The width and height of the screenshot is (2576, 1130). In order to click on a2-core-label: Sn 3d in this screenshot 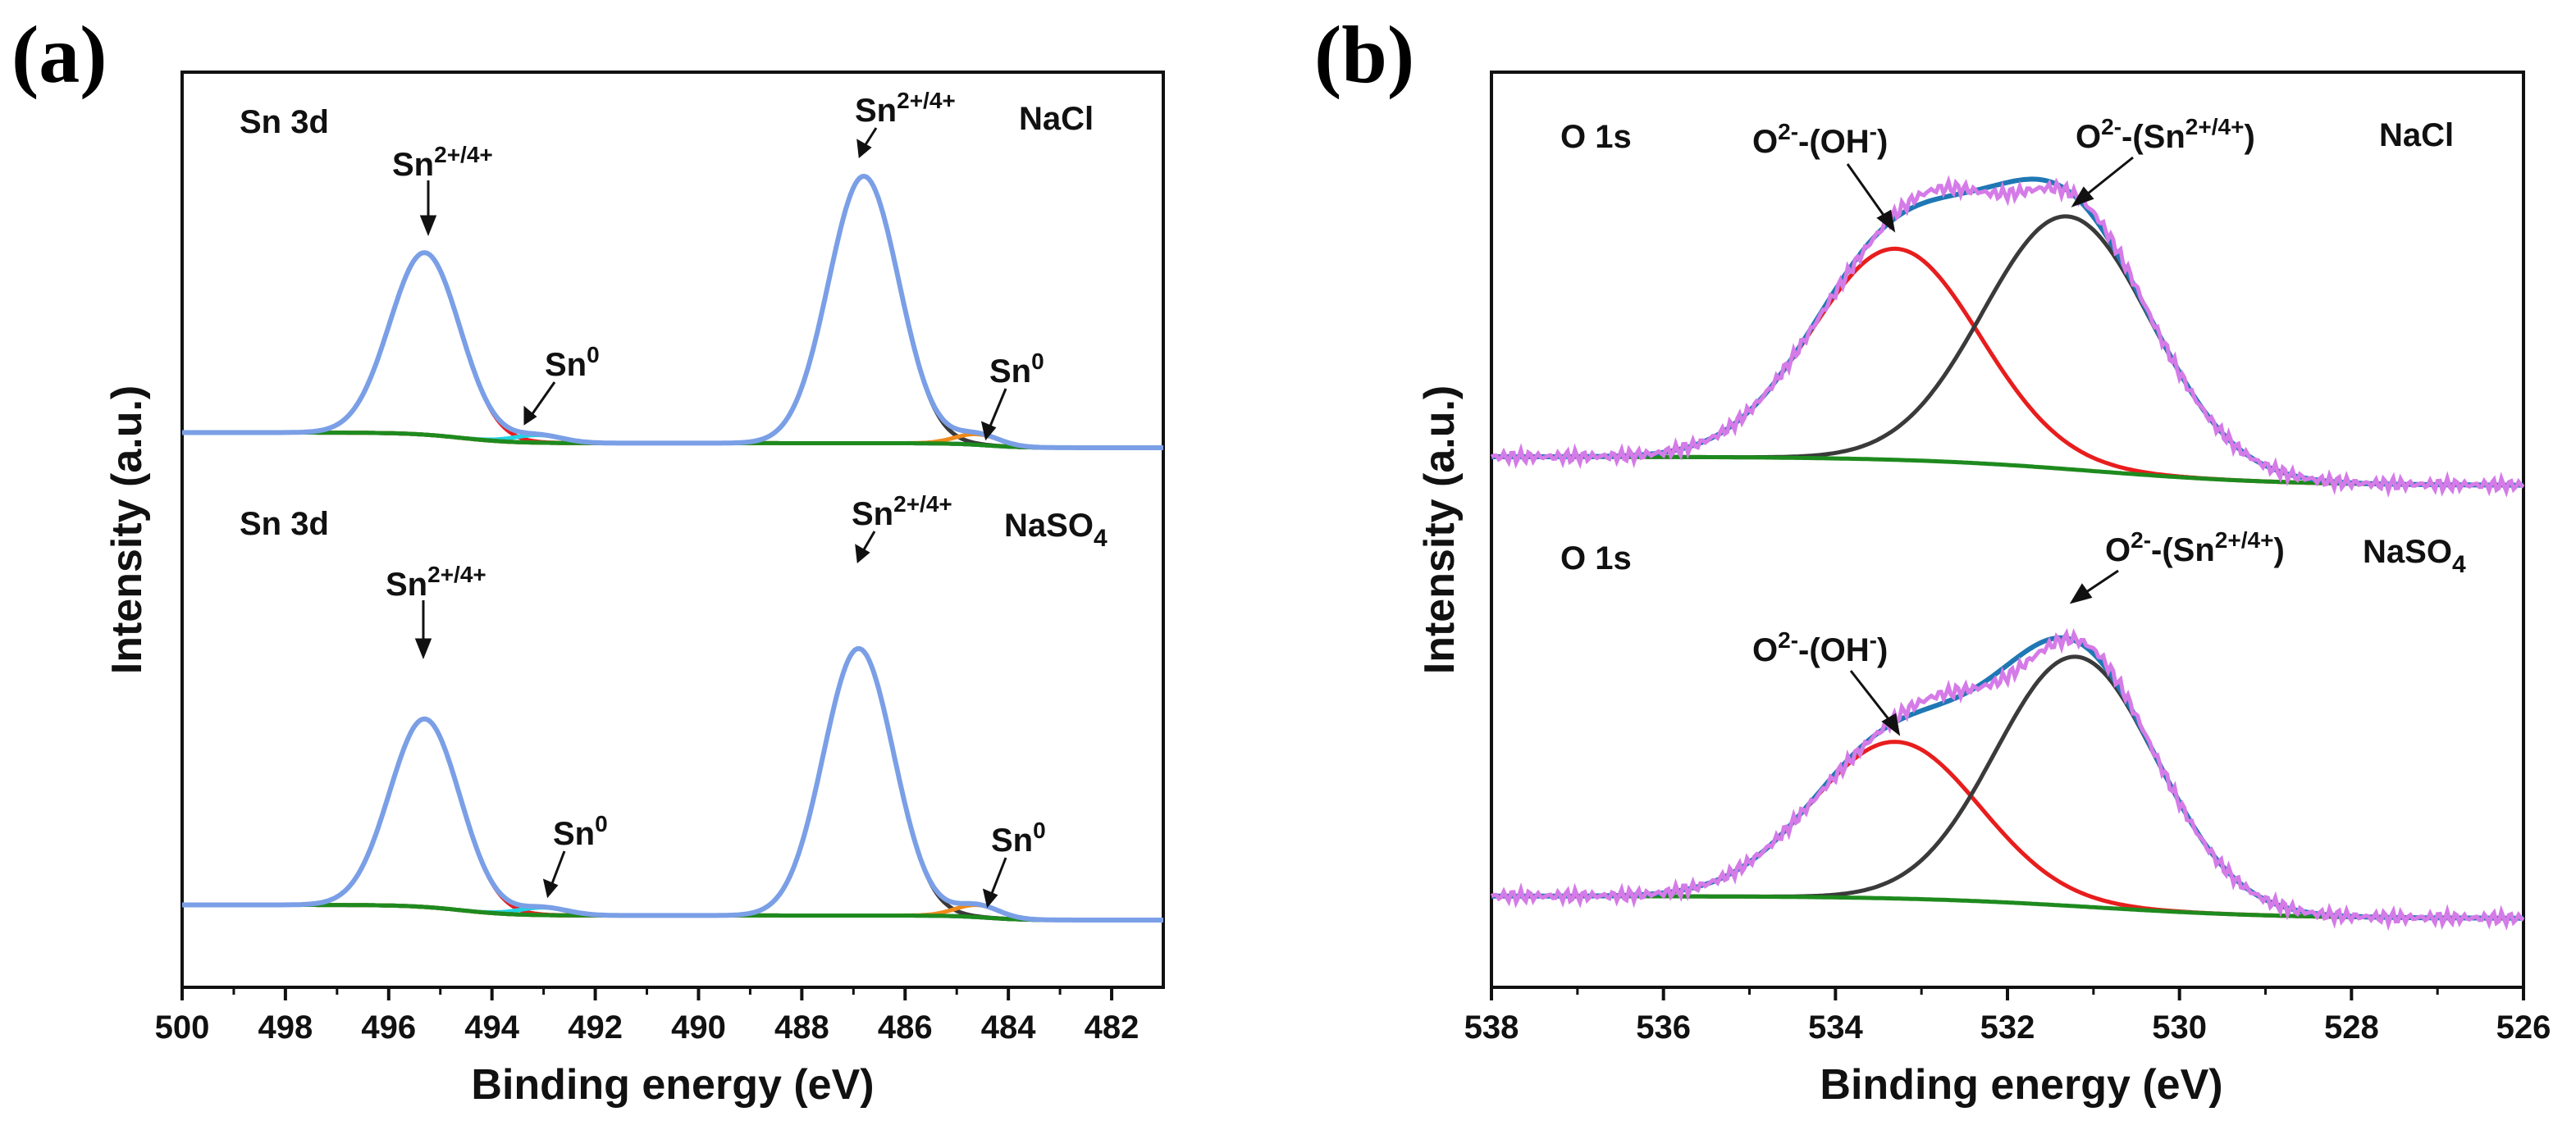, I will do `click(284, 524)`.